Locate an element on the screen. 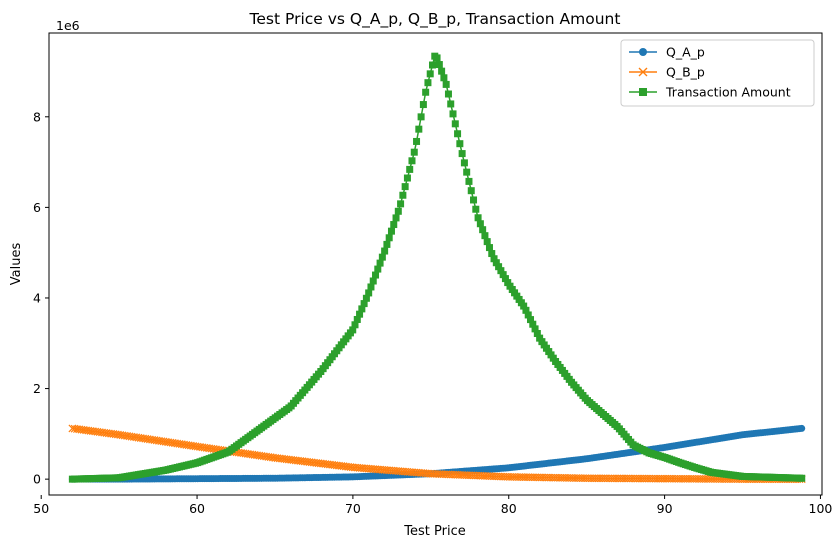 The width and height of the screenshot is (833, 547). legend: Q_A_p Q_B_p Transaction Amount is located at coordinates (717, 73).